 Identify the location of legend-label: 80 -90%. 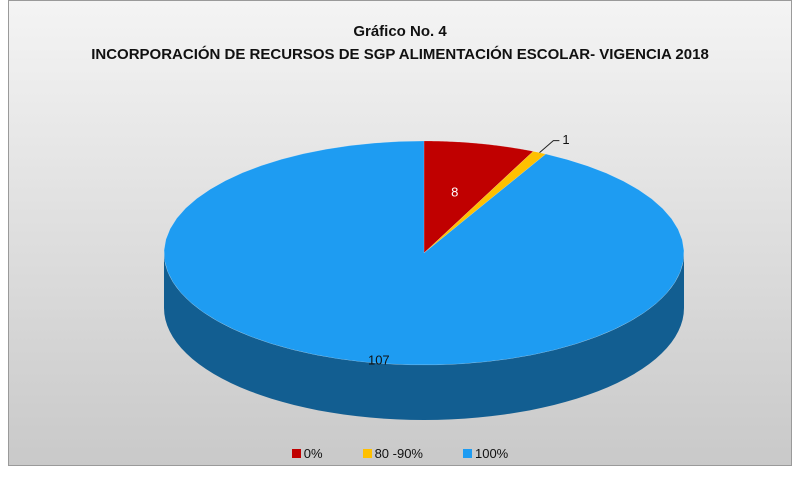
(398, 453).